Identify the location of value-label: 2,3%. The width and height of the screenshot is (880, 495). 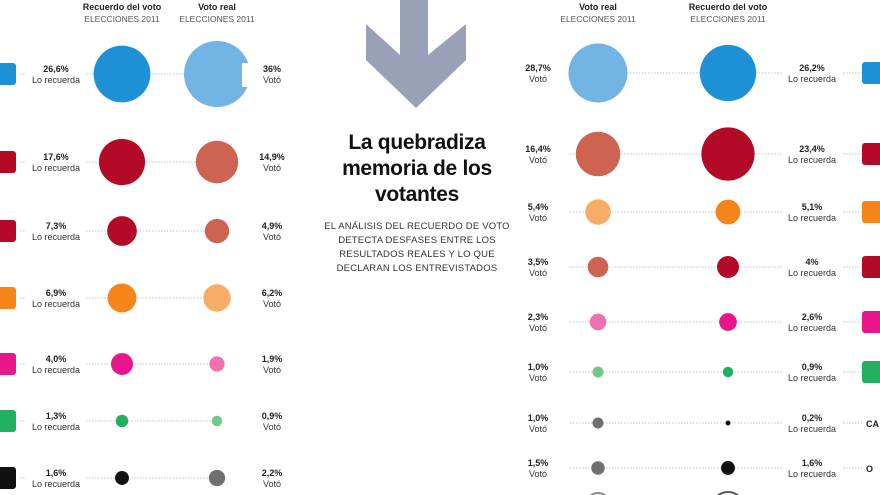
(538, 317).